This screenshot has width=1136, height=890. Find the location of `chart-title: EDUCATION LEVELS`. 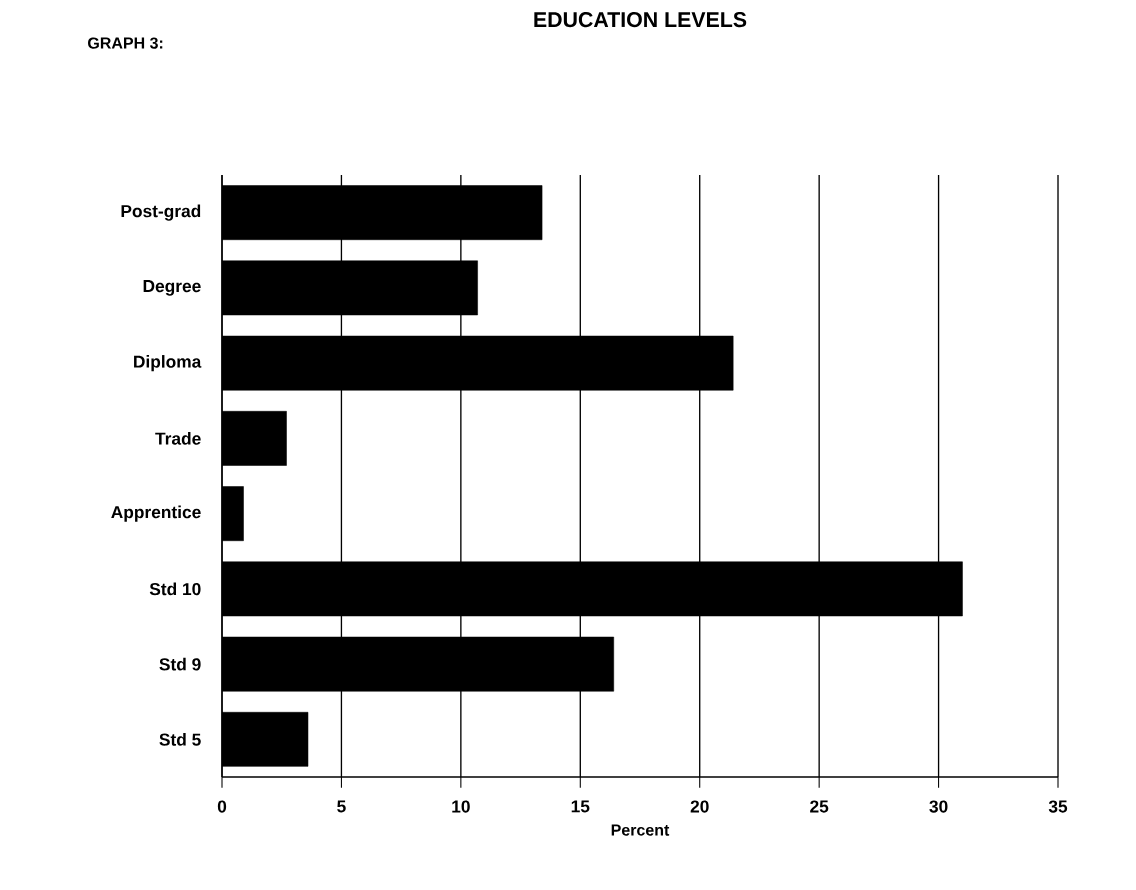

chart-title: EDUCATION LEVELS is located at coordinates (640, 20).